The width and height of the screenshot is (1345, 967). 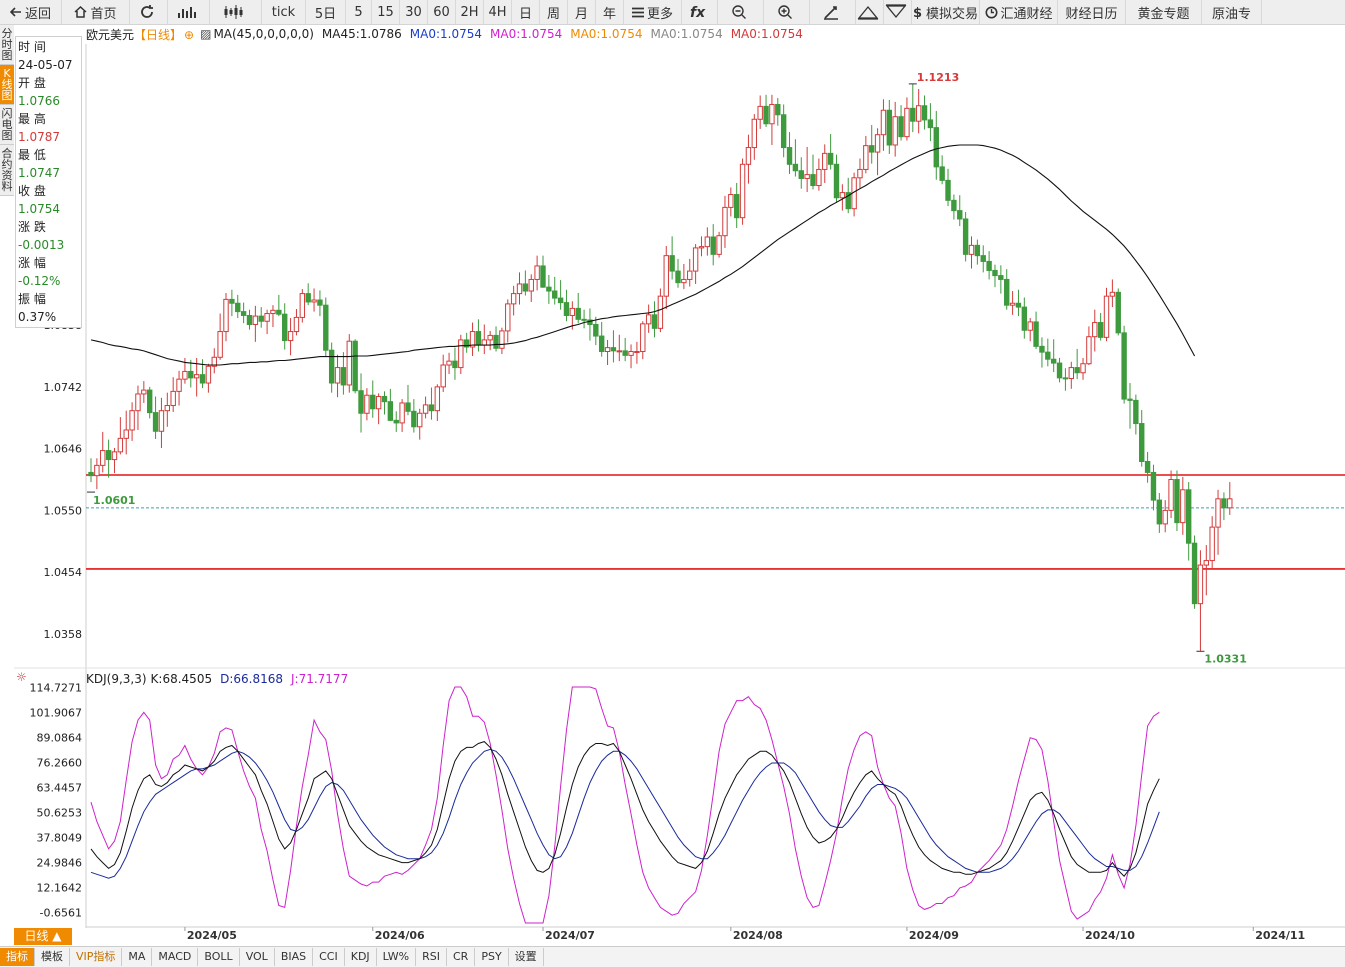 I want to click on side-tab: 合约资料, so click(x=7, y=170).